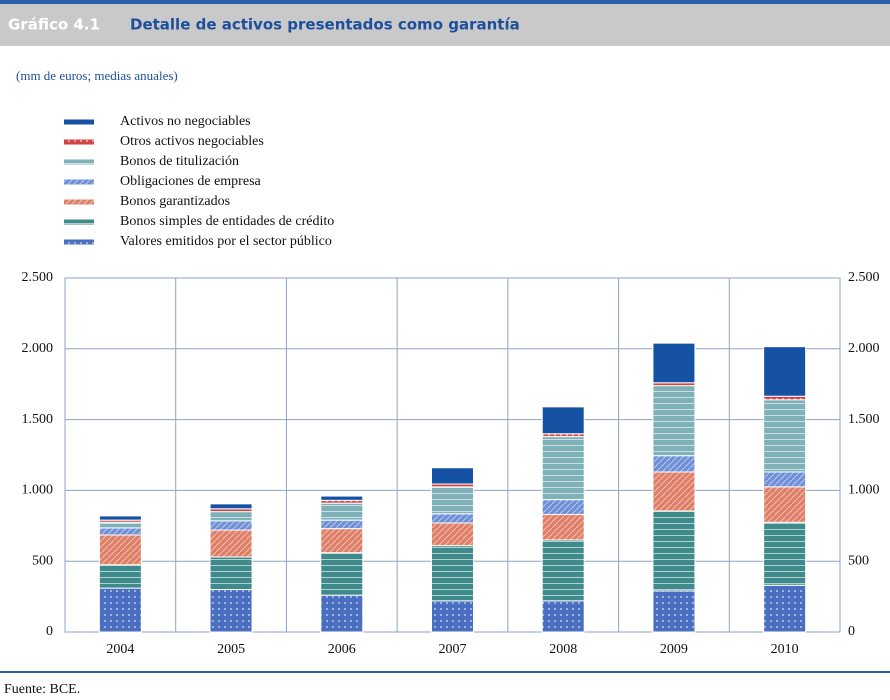 The height and width of the screenshot is (700, 890). What do you see at coordinates (563, 649) in the screenshot?
I see `x-tick-label: 2008` at bounding box center [563, 649].